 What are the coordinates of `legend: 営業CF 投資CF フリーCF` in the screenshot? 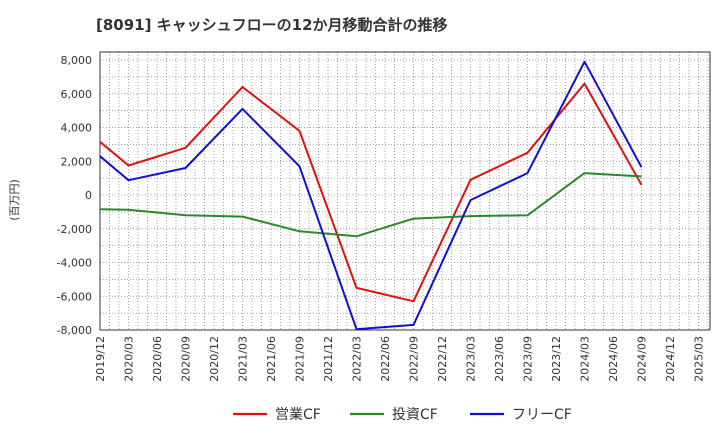 It's located at (402, 415).